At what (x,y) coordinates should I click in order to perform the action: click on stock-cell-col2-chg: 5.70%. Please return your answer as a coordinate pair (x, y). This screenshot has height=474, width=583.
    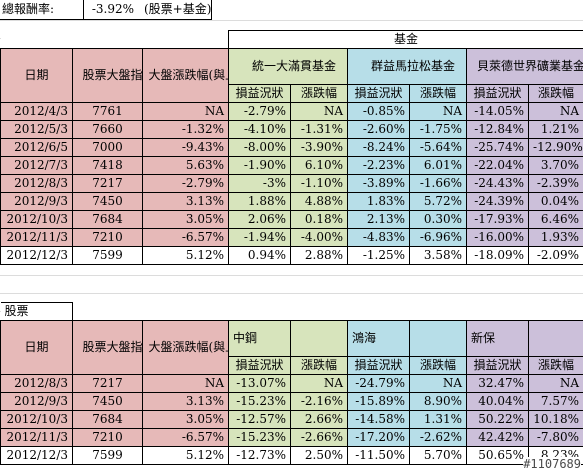
    Looking at the image, I should click on (438, 455).